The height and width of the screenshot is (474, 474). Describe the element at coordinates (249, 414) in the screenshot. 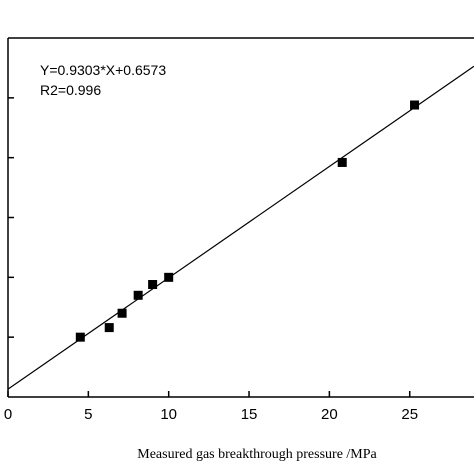

I see `x-tick-label-15: 15` at that location.